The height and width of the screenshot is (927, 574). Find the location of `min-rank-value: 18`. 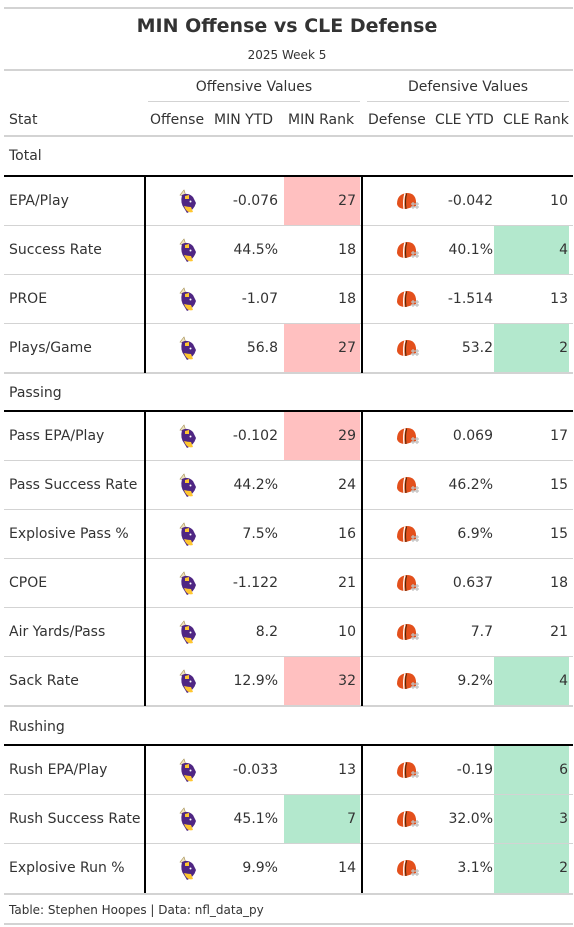

min-rank-value: 18 is located at coordinates (347, 250).